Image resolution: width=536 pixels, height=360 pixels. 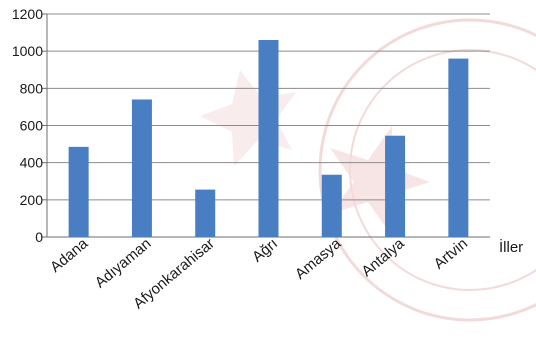 What do you see at coordinates (39, 237) in the screenshot?
I see `y-tick-label: 0` at bounding box center [39, 237].